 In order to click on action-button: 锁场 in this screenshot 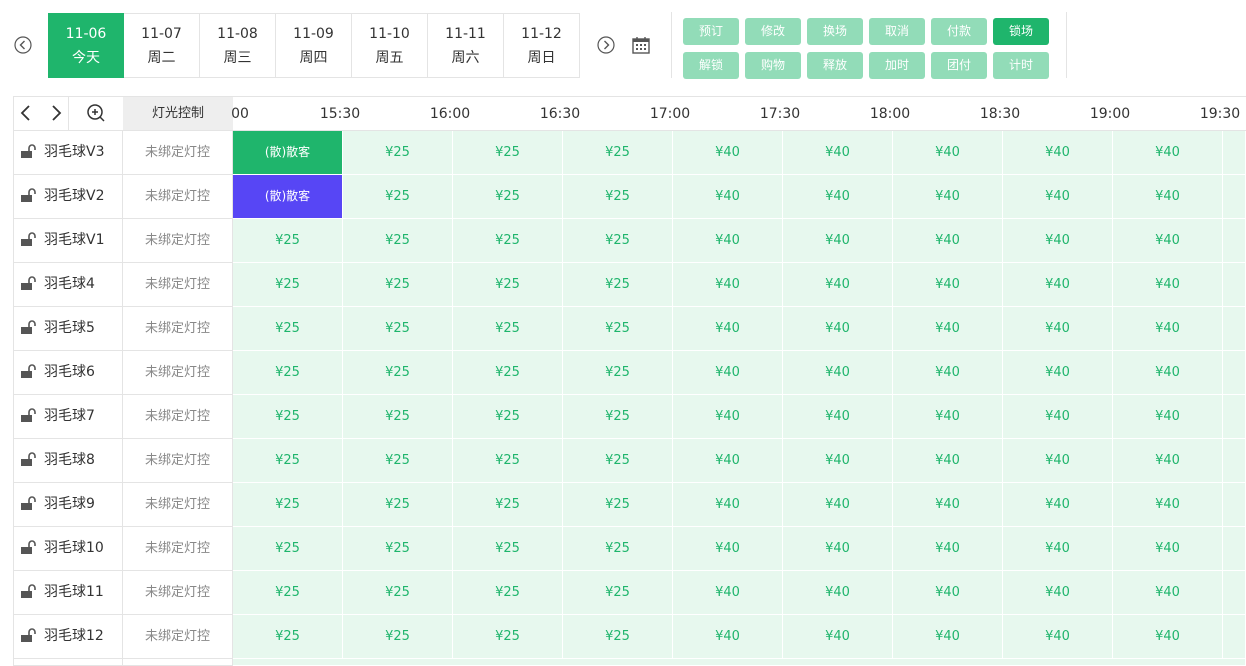, I will do `click(1021, 31)`.